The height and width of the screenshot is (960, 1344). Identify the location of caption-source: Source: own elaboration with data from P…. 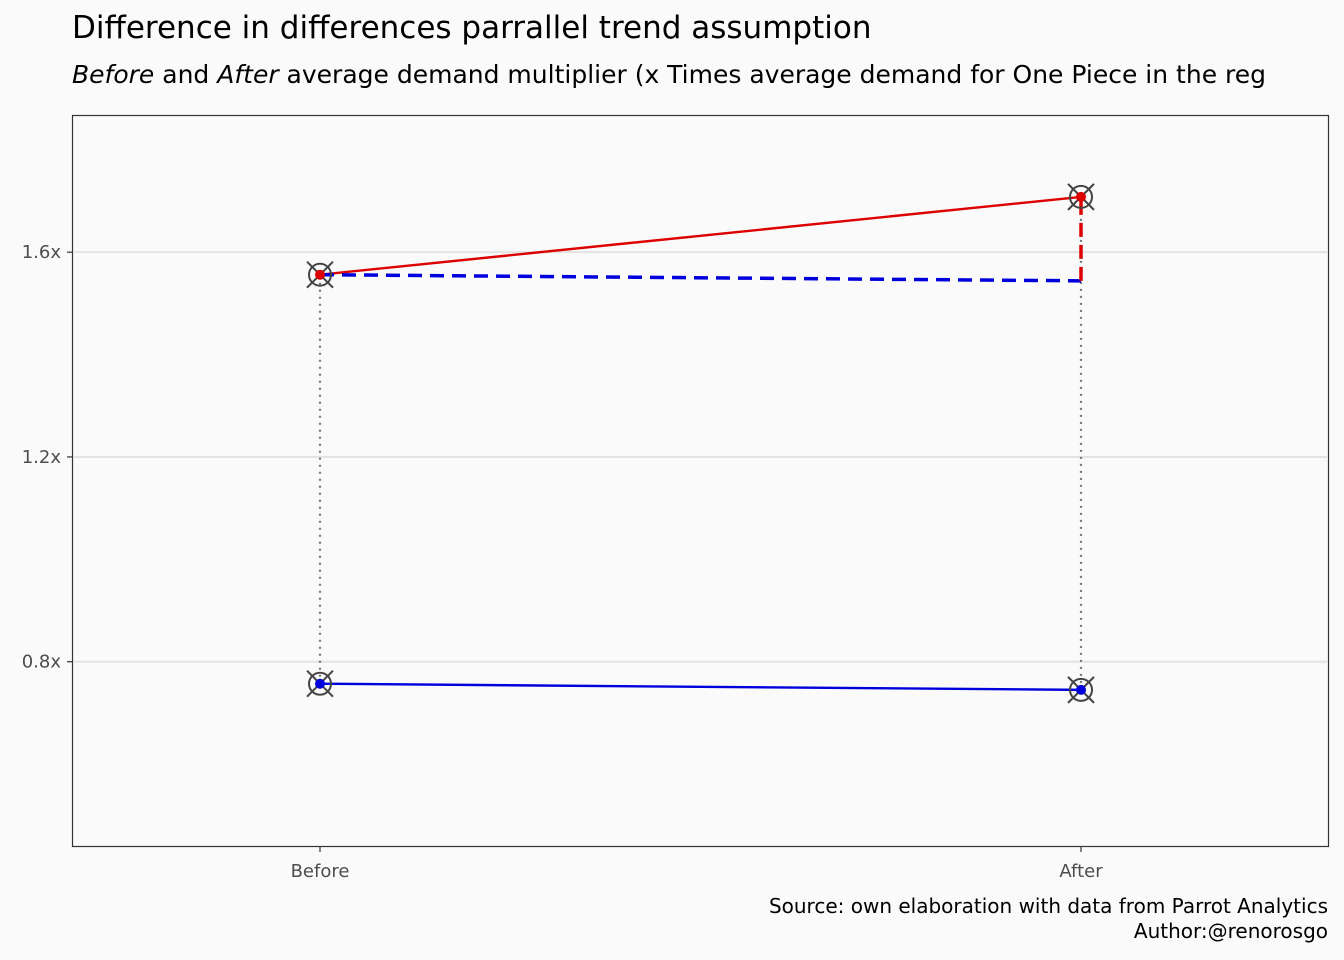
(1048, 906).